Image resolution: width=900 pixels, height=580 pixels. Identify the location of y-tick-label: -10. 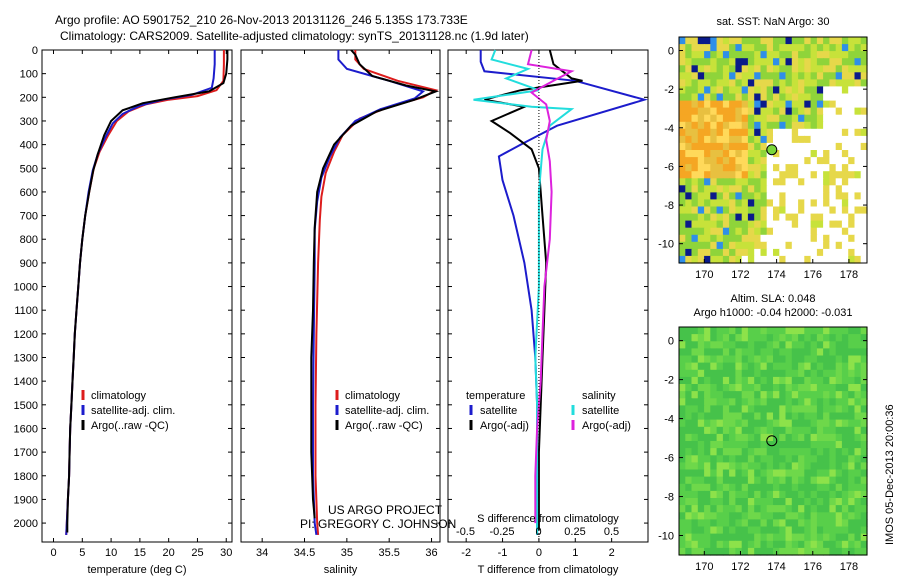
(666, 245).